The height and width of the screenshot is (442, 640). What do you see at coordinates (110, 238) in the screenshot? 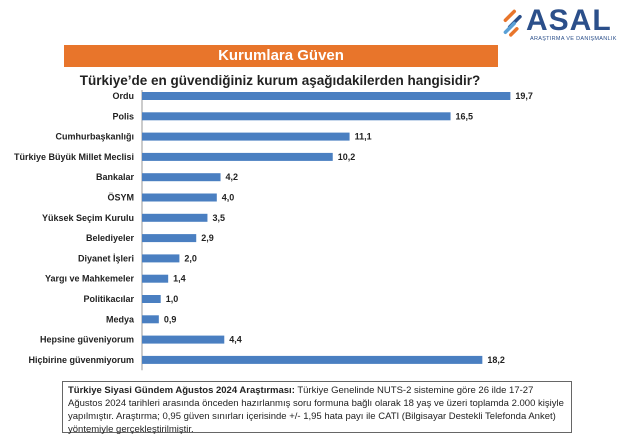
I see `category-label: Belediyeler` at bounding box center [110, 238].